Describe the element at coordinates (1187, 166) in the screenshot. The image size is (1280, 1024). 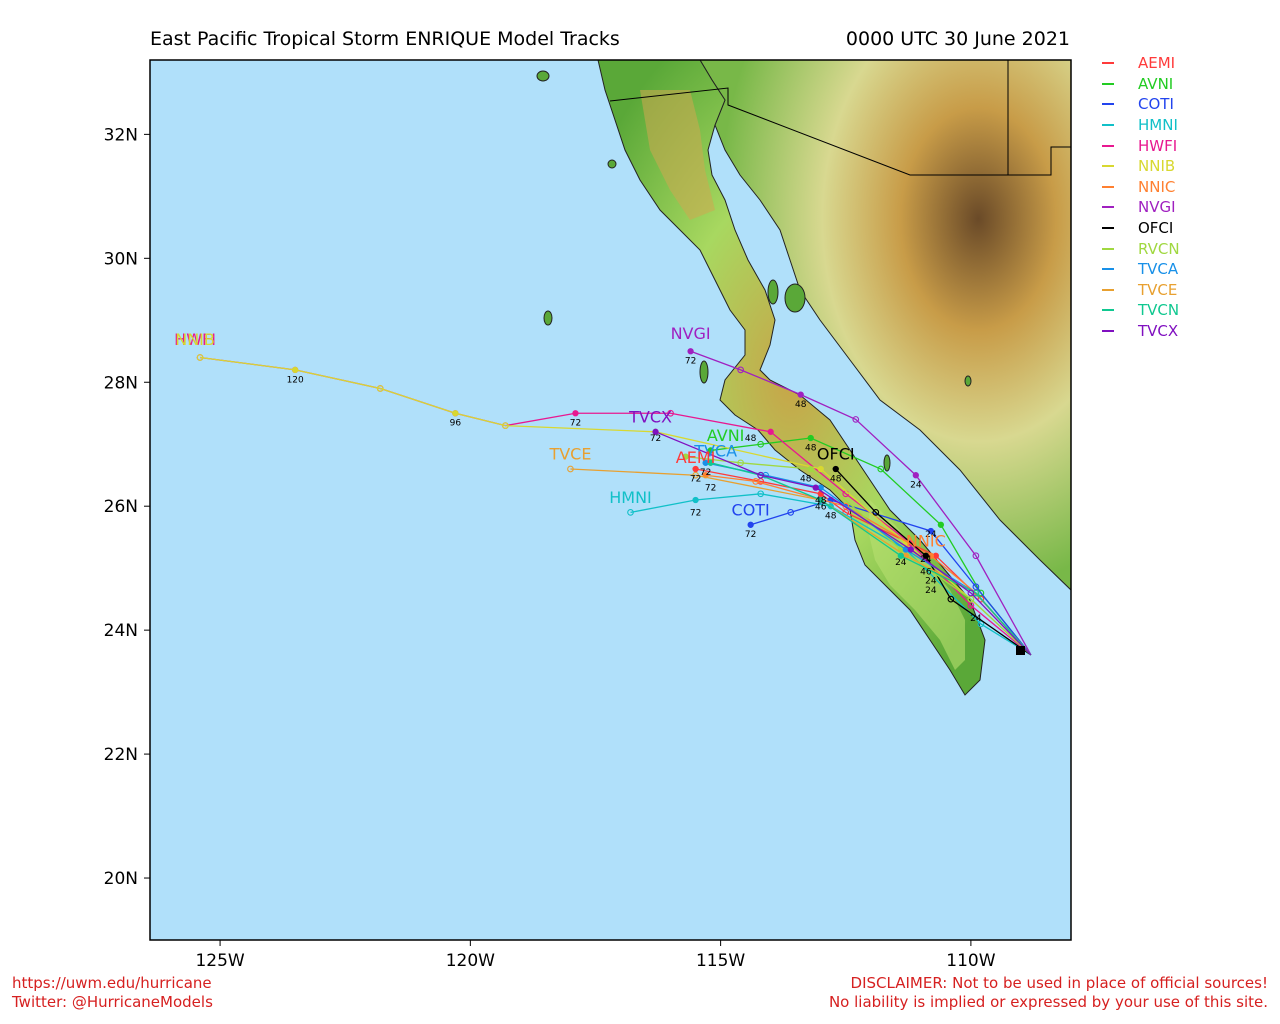
I see `legend-item-nnib: NNIB` at that location.